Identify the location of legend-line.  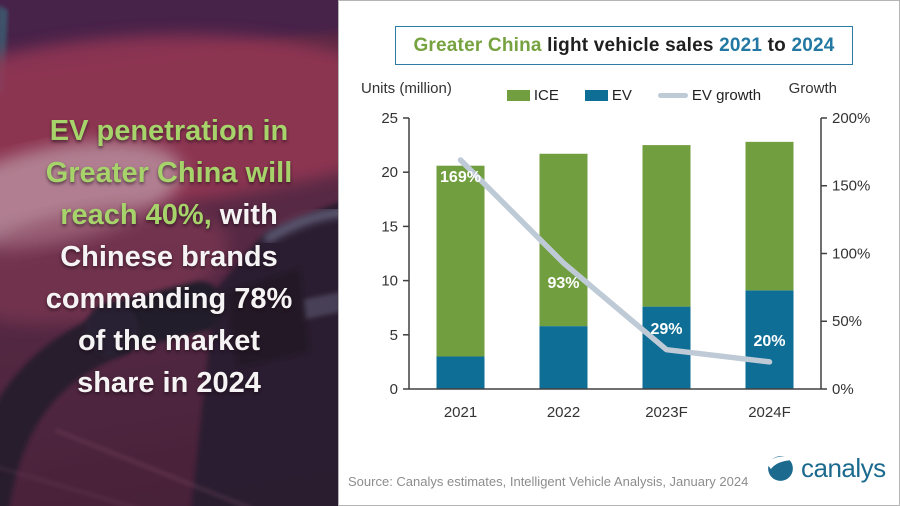
(672, 95).